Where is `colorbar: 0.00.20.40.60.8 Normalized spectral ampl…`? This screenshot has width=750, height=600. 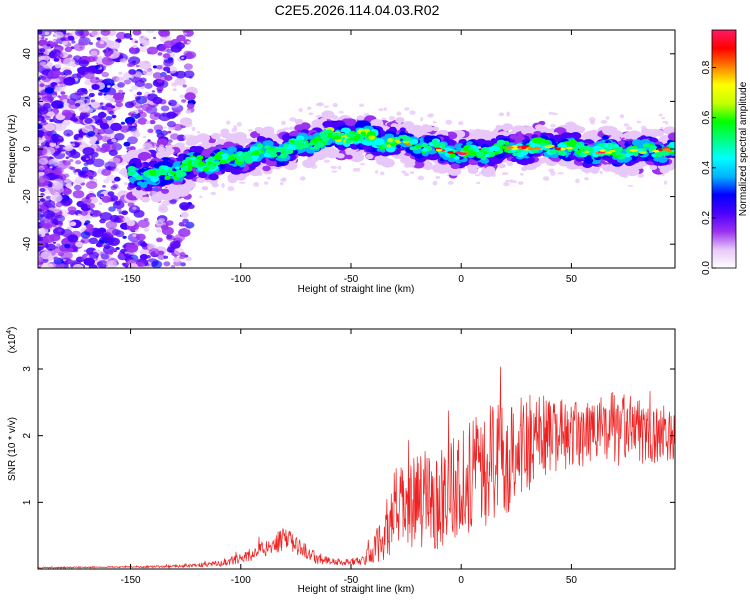
colorbar: 0.00.20.40.60.8 Normalized spectral ampl… is located at coordinates (725, 152).